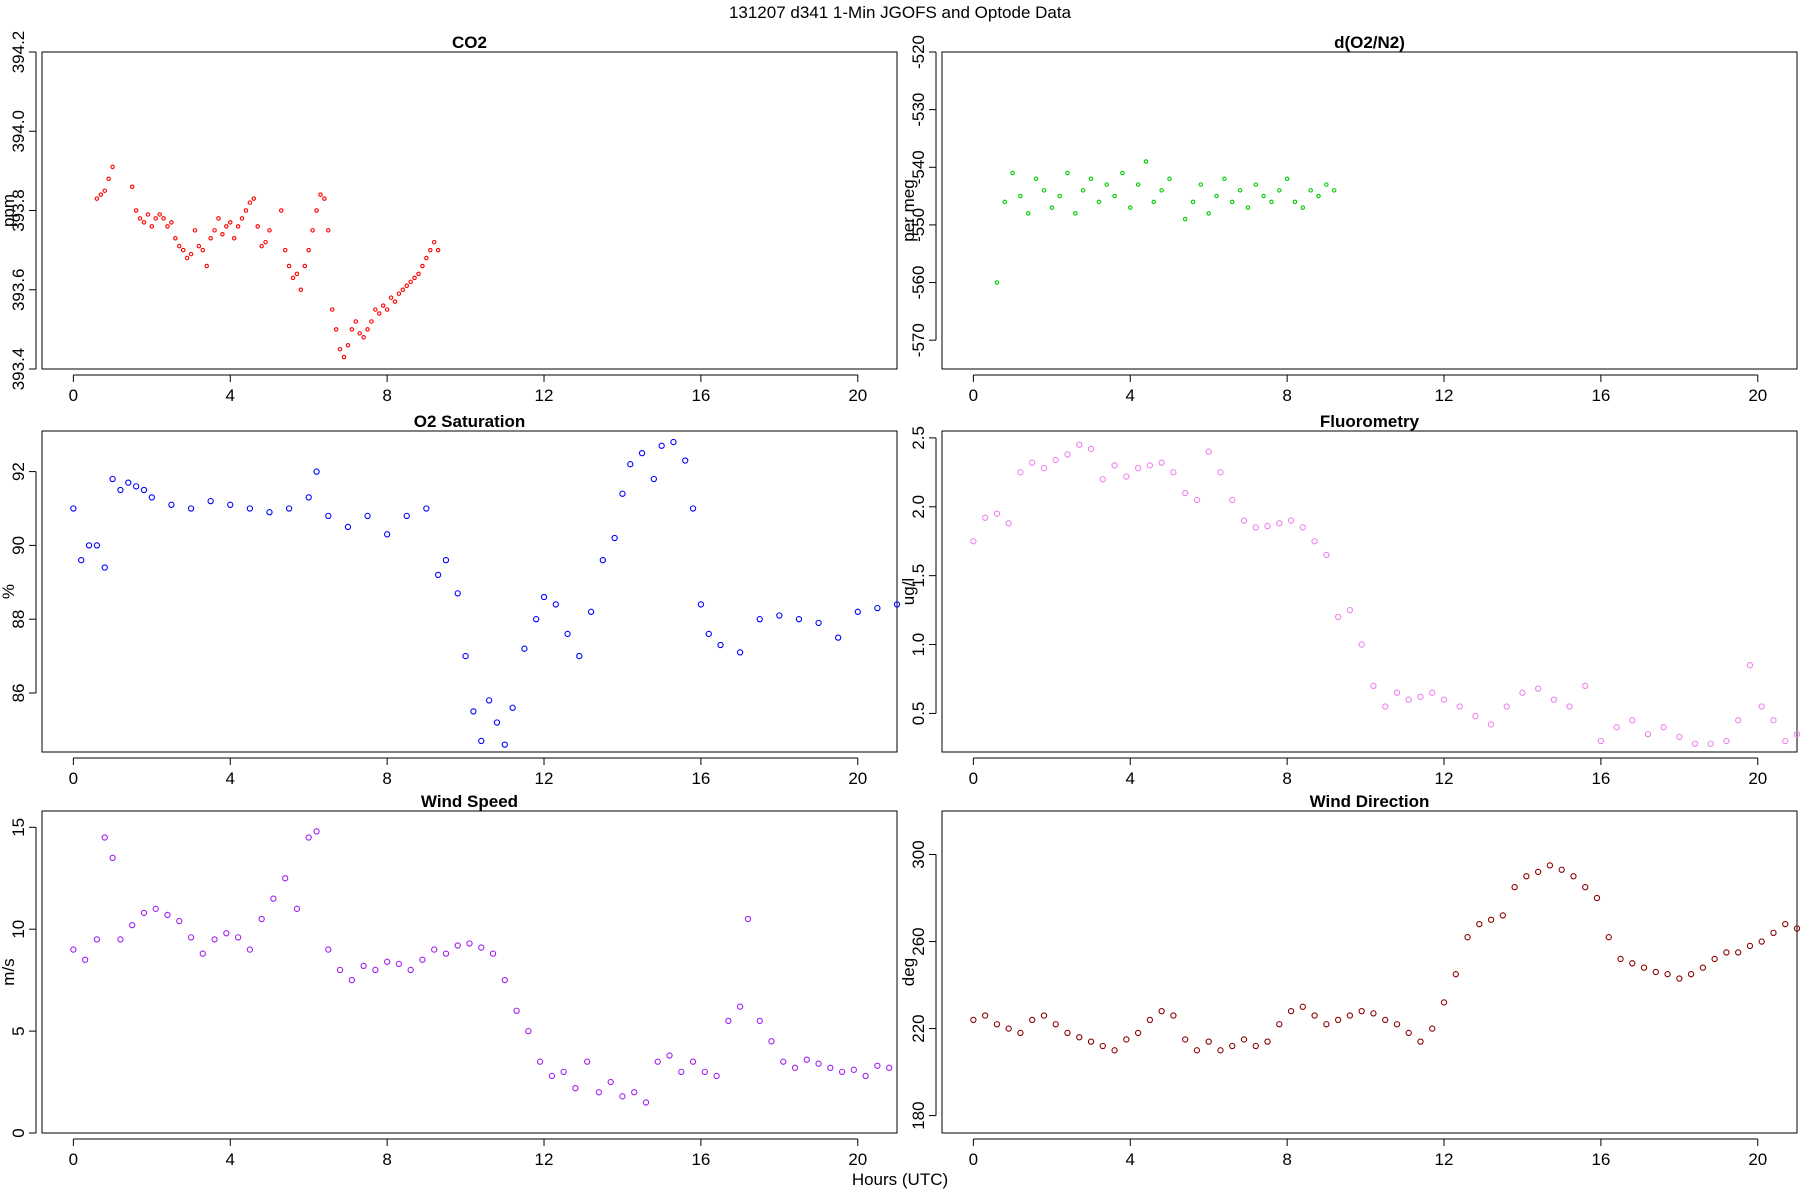  I want to click on y-tick-label: -540, so click(918, 167).